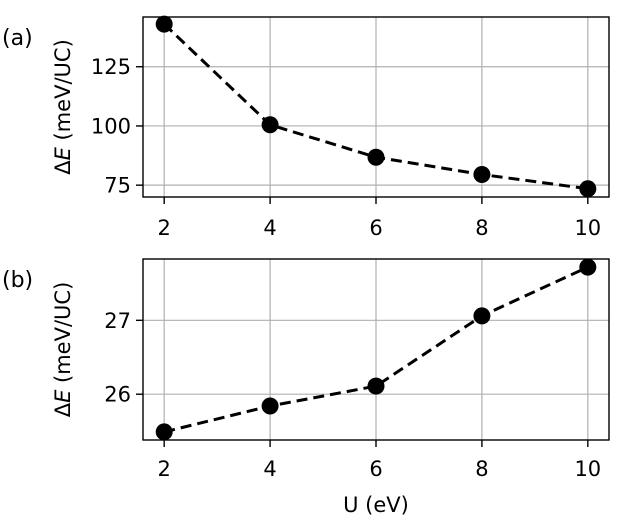 This screenshot has width=639, height=522. I want to click on panel-b-xtick-label-8: 8, so click(481, 469).